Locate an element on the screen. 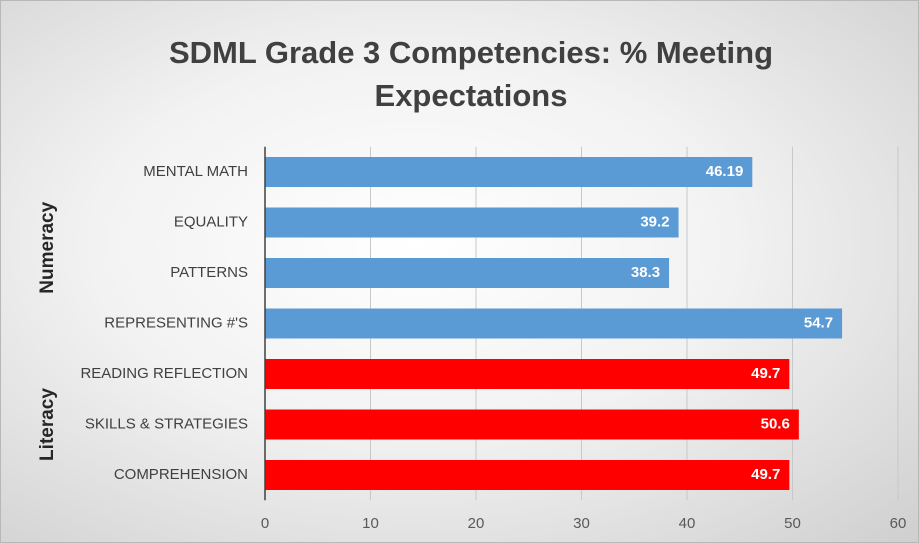 This screenshot has width=919, height=543. x-tick-label: 10 is located at coordinates (370, 523).